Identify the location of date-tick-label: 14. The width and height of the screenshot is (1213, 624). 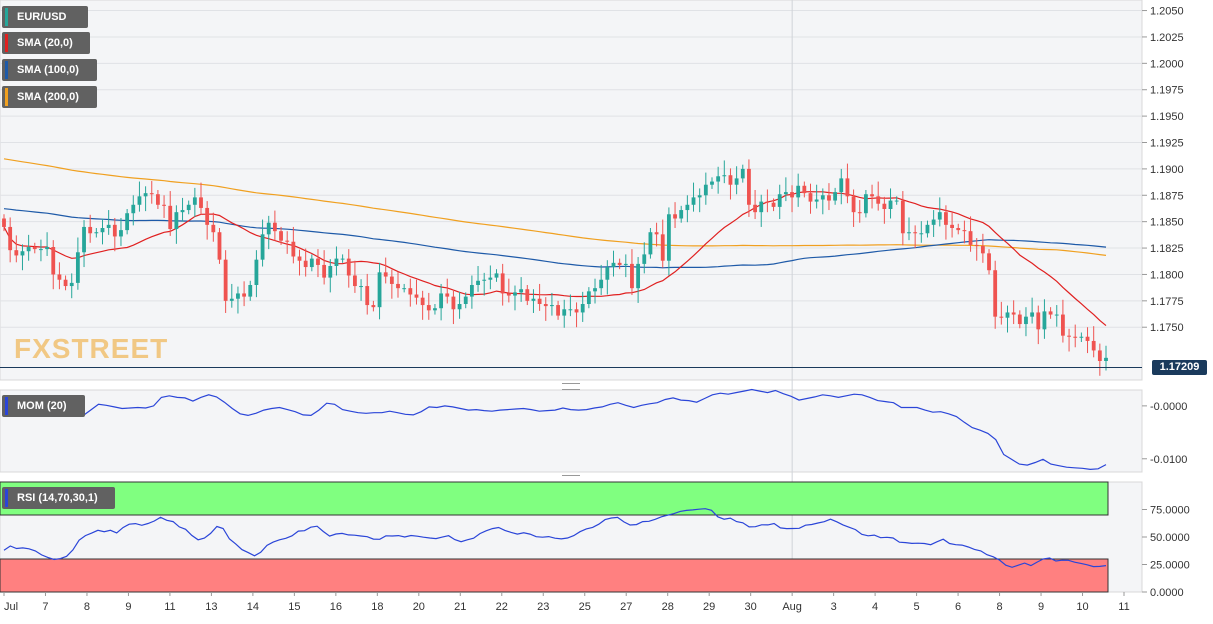
(253, 607).